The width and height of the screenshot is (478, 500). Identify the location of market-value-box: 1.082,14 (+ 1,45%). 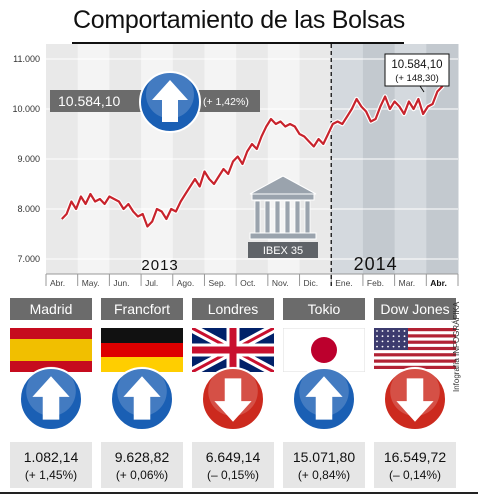
(51, 465).